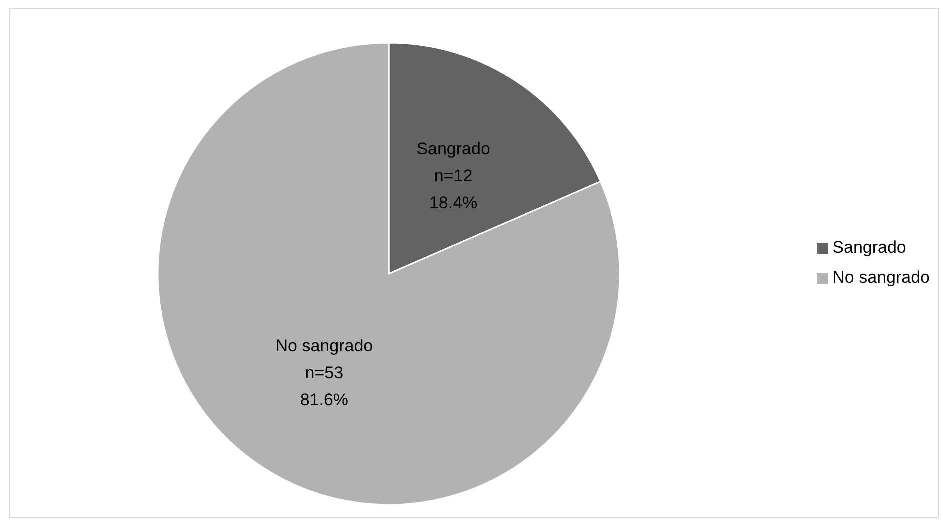  What do you see at coordinates (325, 373) in the screenshot?
I see `data-label: No sangrado n=53 81.6%` at bounding box center [325, 373].